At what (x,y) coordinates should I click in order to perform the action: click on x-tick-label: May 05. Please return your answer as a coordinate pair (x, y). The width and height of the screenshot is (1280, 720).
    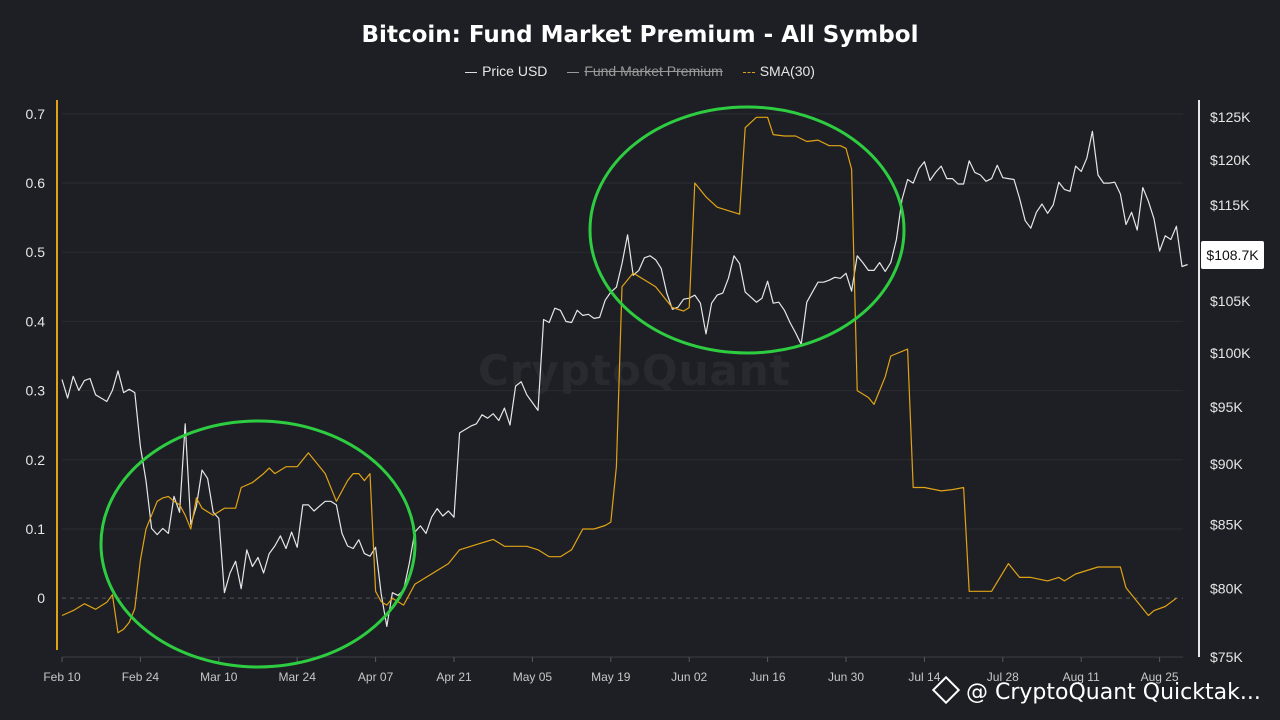
    Looking at the image, I should click on (533, 677).